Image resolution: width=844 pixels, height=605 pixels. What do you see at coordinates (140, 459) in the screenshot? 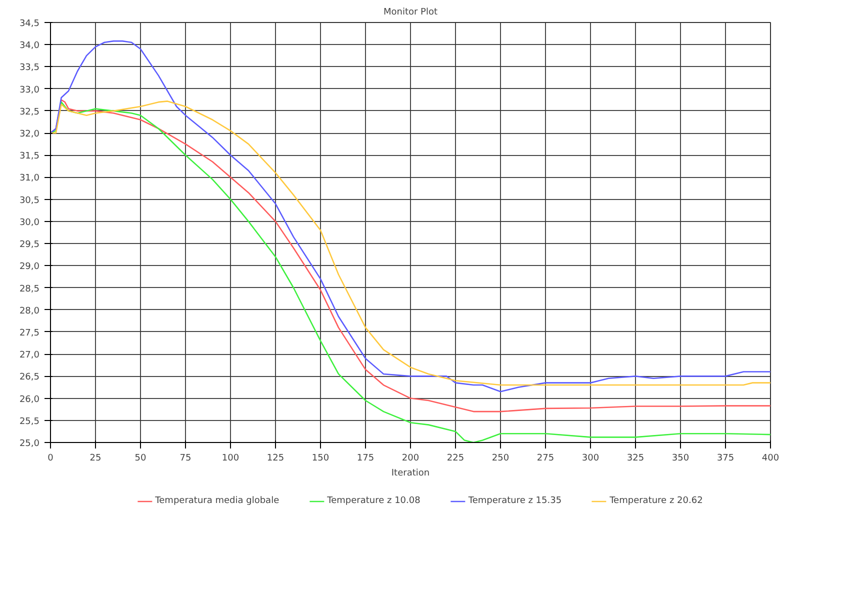
I see `x-tick-label: 50` at bounding box center [140, 459].